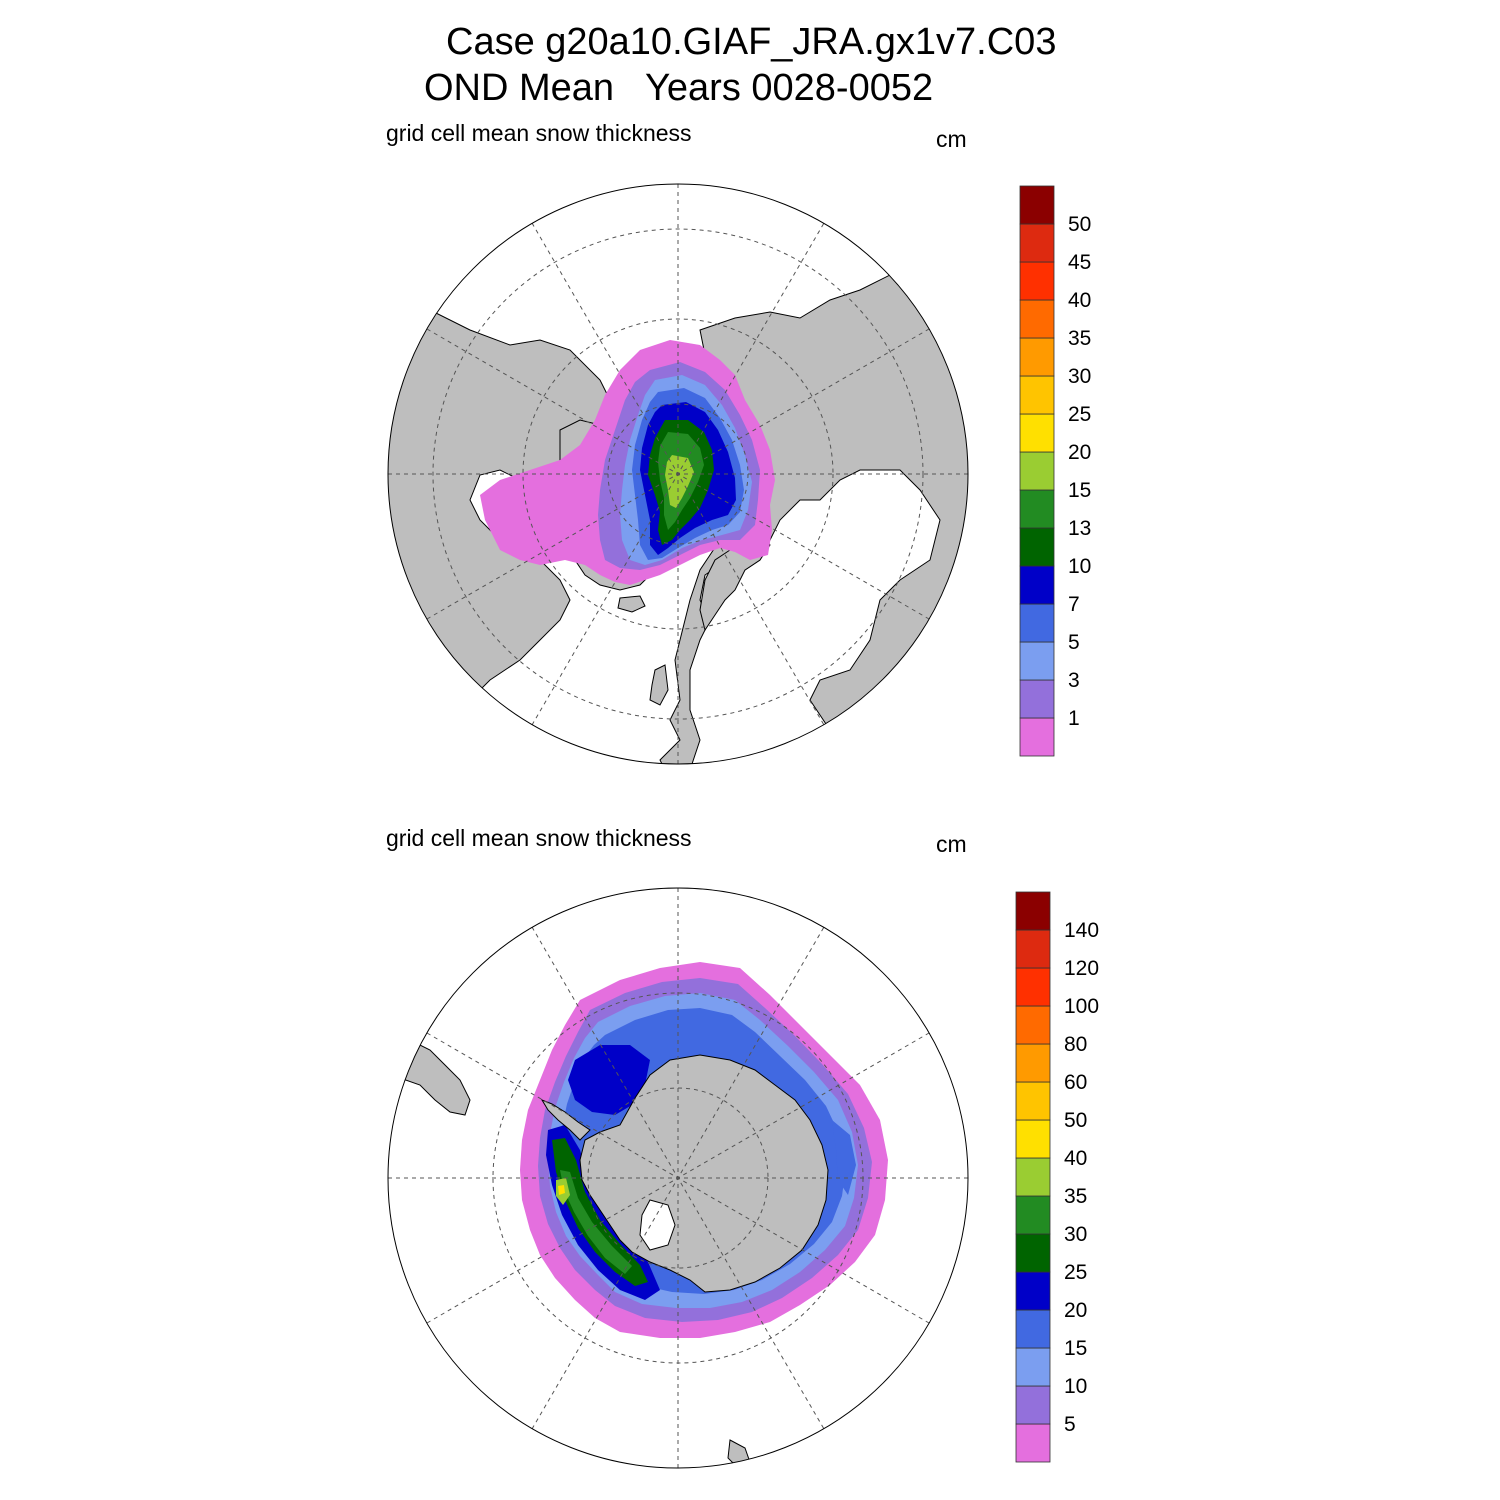  Describe the element at coordinates (561, 1190) in the screenshot. I see `antarctic-contour-40-50cm` at that location.